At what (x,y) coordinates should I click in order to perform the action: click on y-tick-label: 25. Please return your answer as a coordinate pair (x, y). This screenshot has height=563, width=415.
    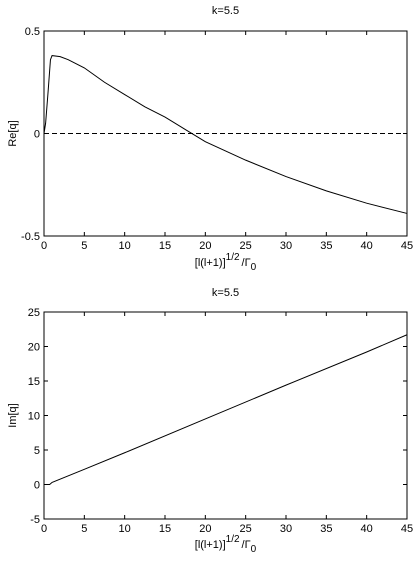
    Looking at the image, I should click on (34, 313).